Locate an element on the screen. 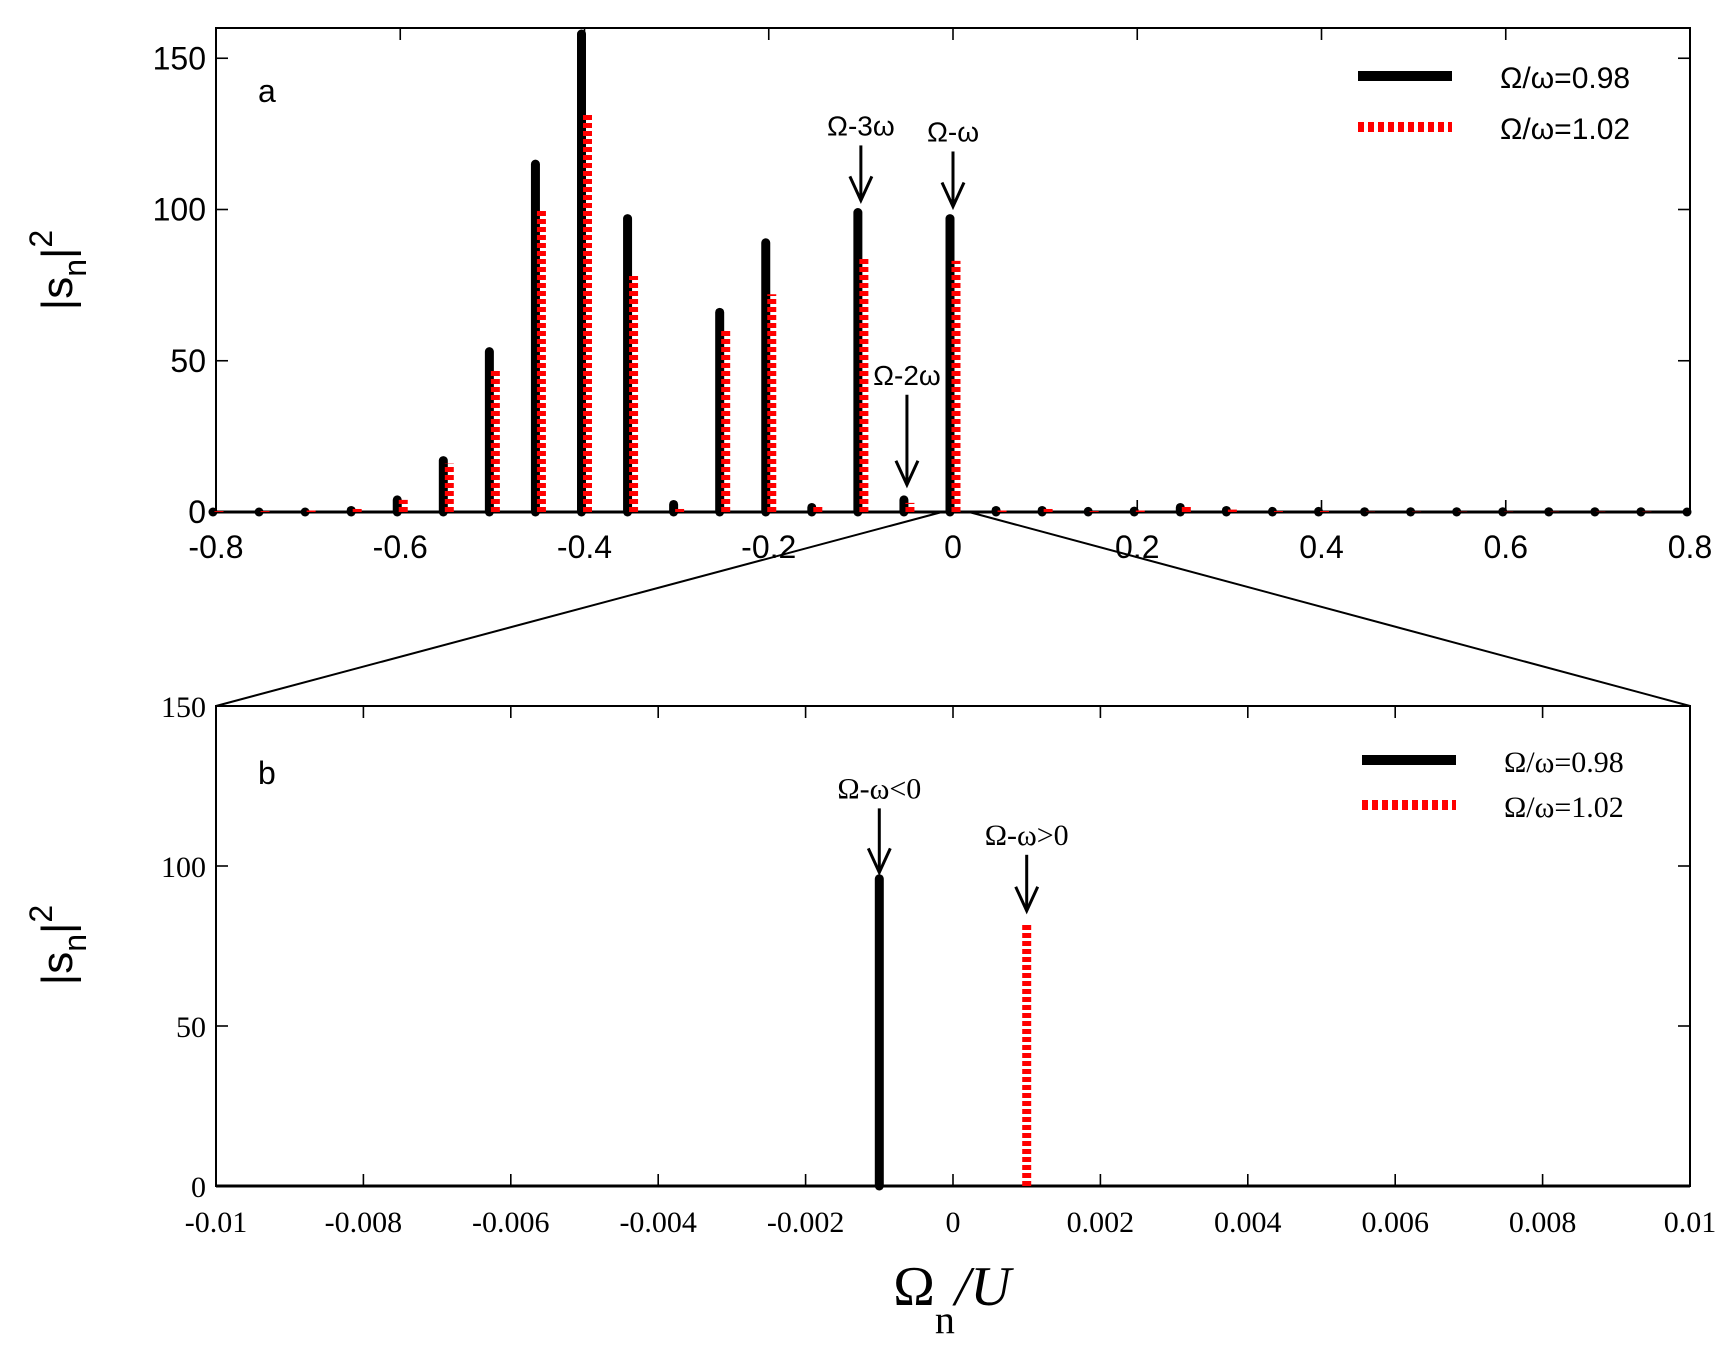 The height and width of the screenshot is (1352, 1728). panel-a-annotations: Ω-3ω Ω-ω Ω-2ω is located at coordinates (903, 299).